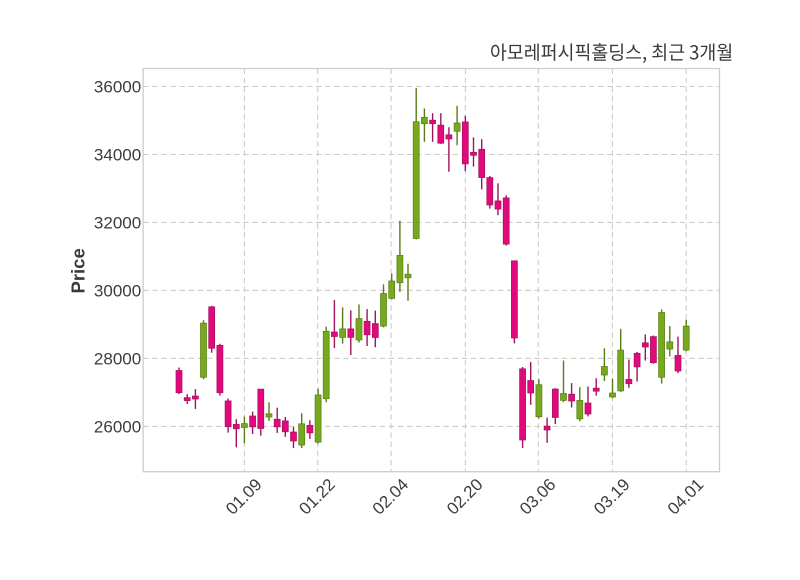  I want to click on svg-text: 26000, so click(117, 427).